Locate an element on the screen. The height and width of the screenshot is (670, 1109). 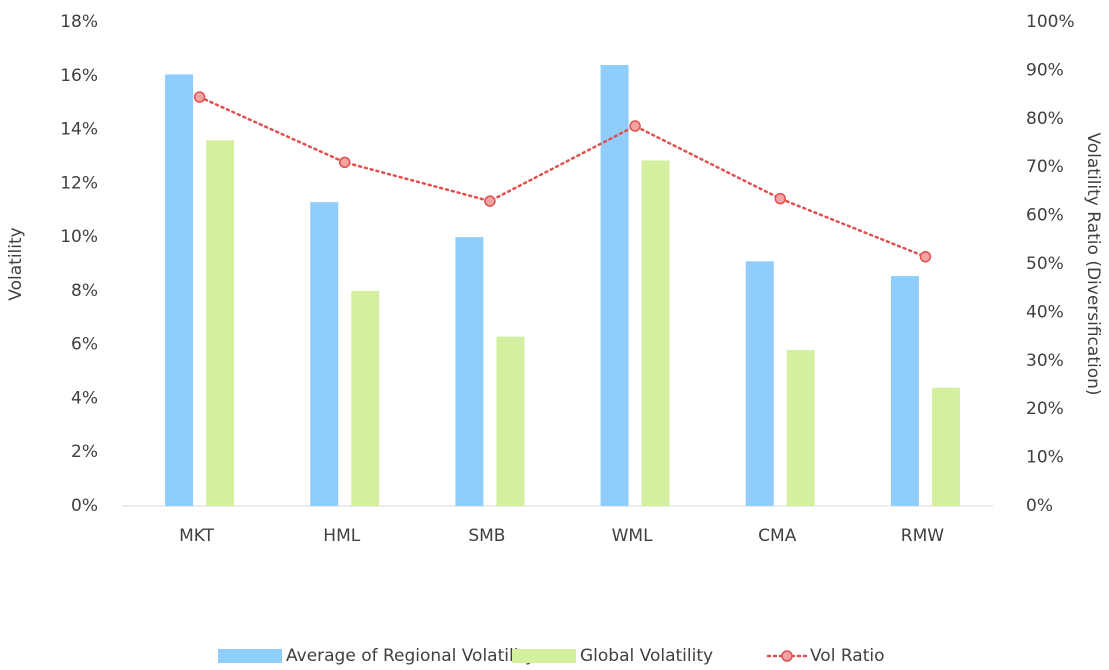
y-tick-label: 0% is located at coordinates (84, 506).